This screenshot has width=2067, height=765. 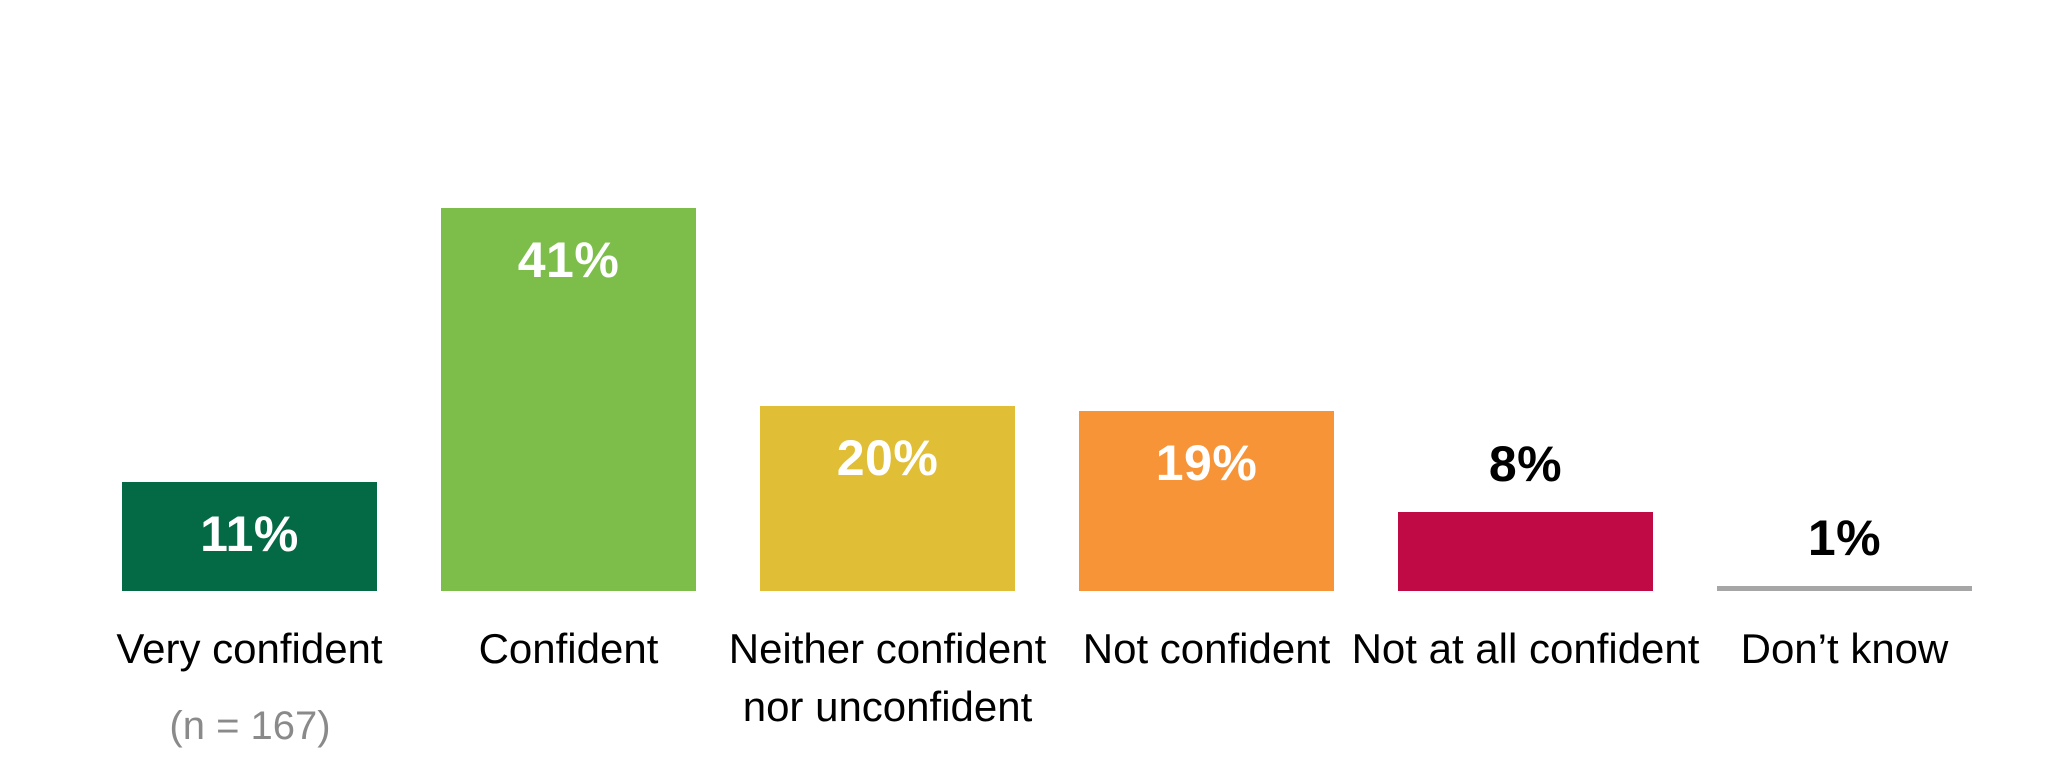 I want to click on value-label-very-confident: 11%, so click(x=249, y=534).